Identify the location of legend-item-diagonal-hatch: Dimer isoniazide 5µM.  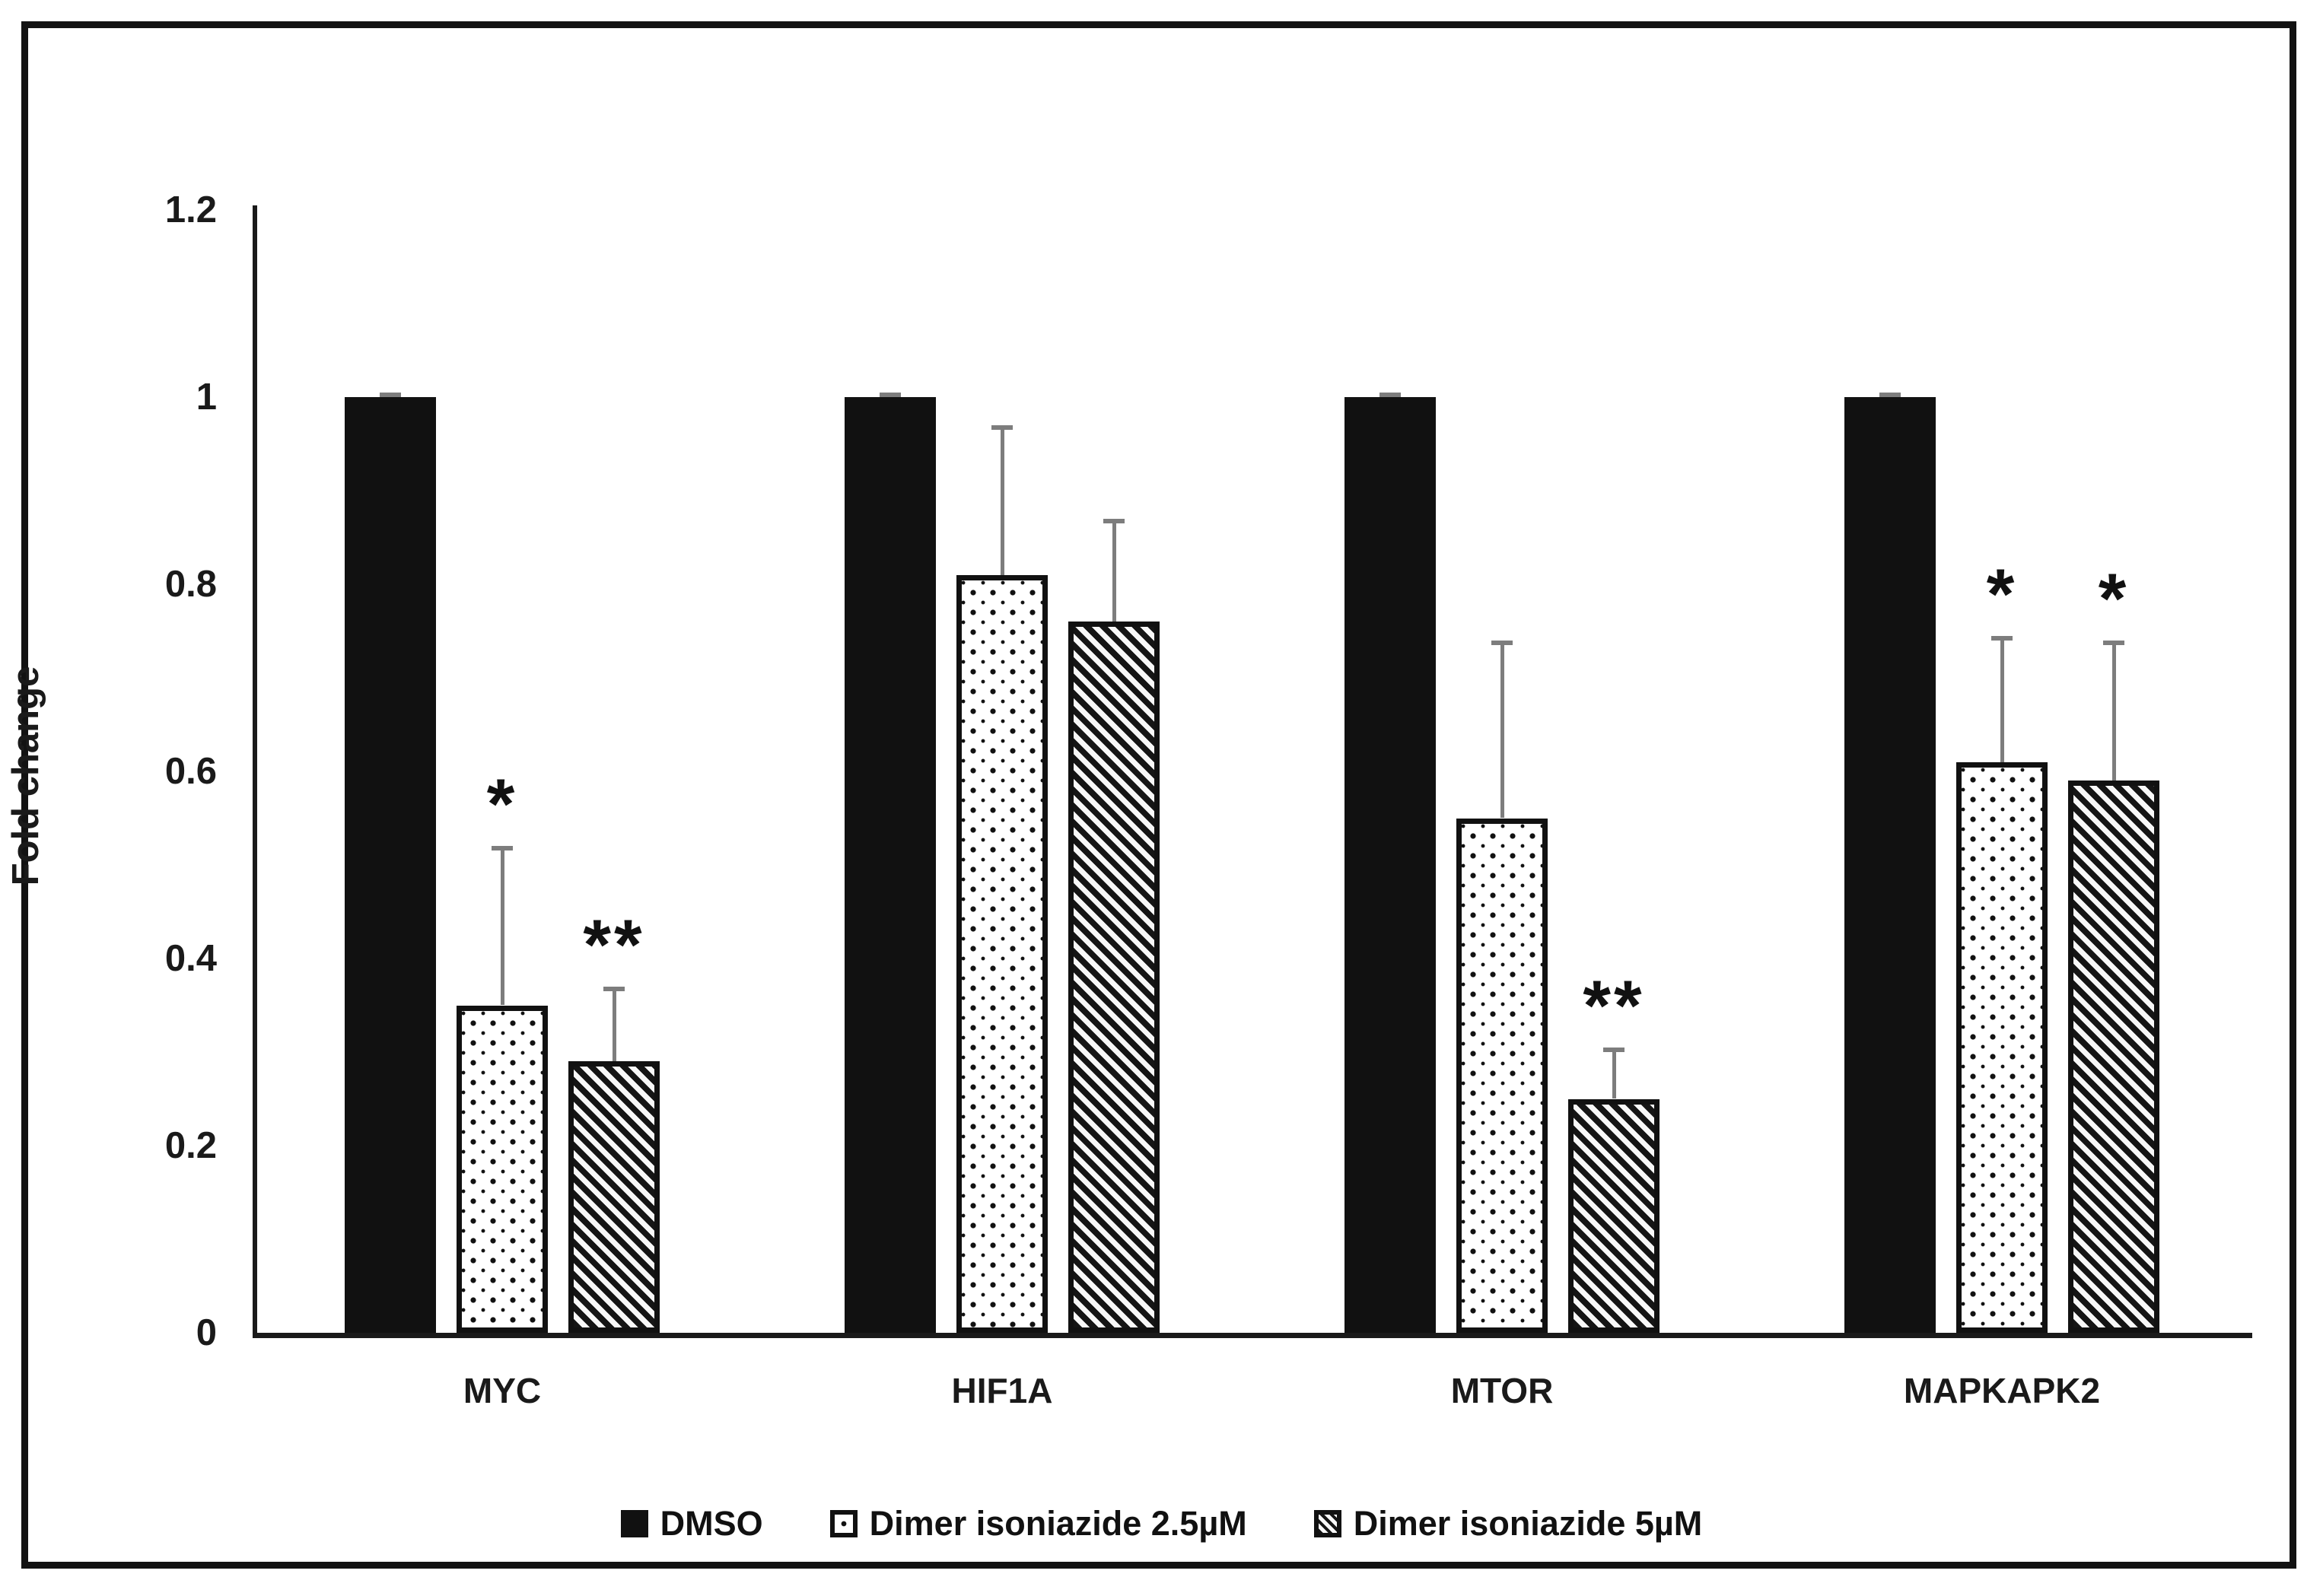
(1508, 1523).